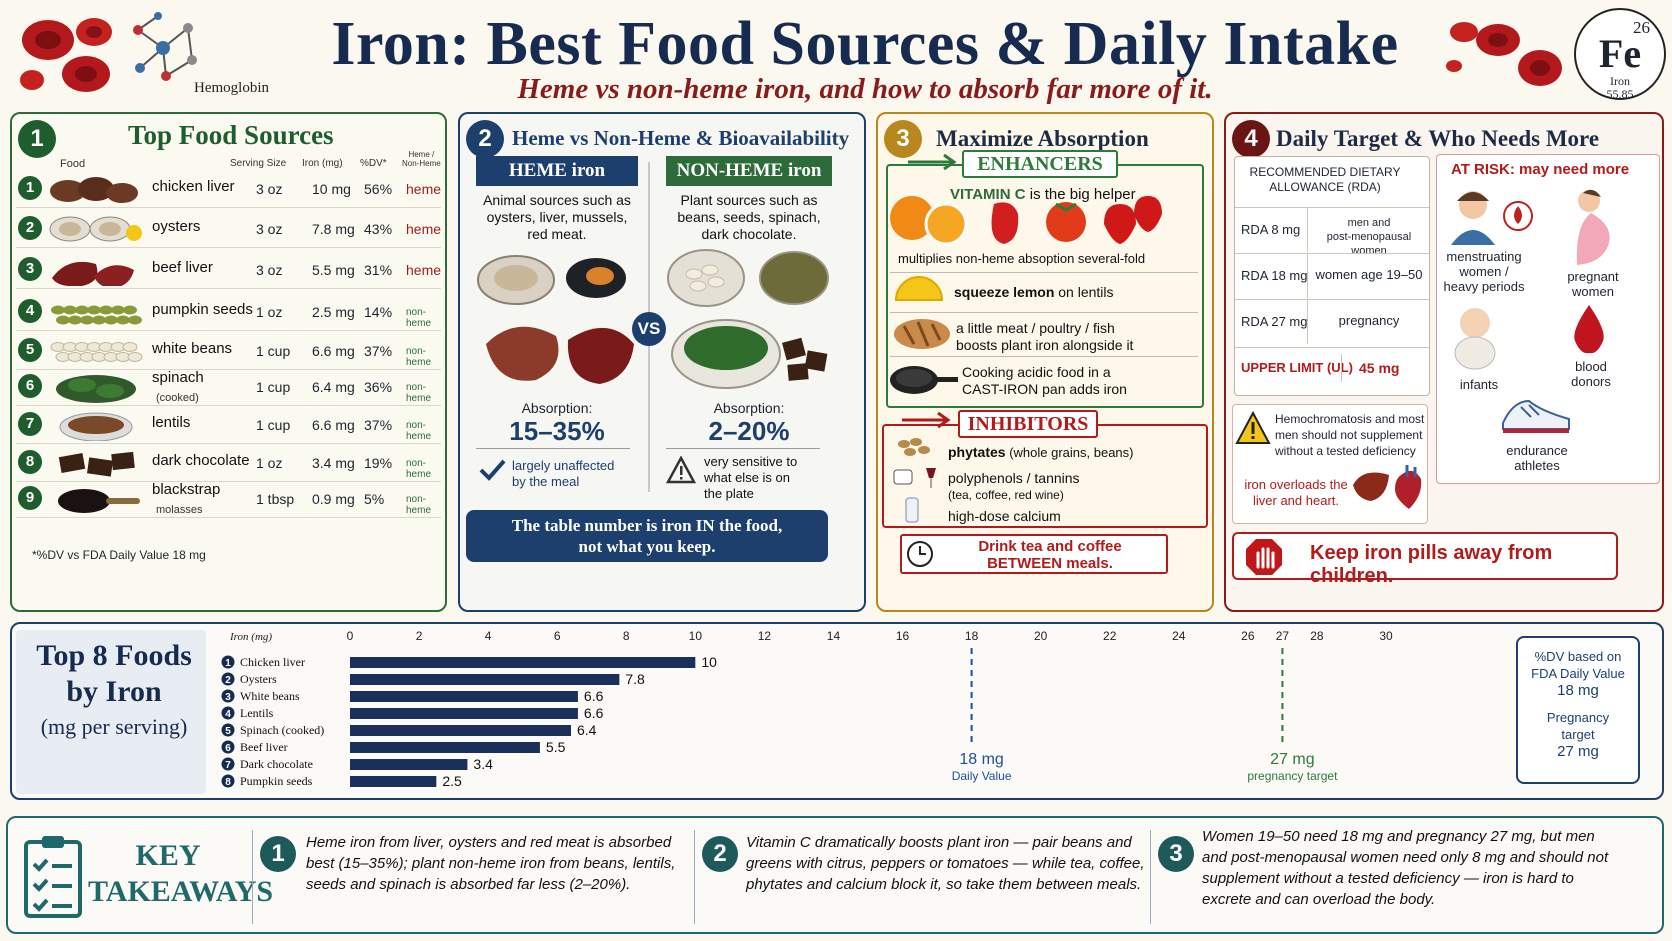  I want to click on col-food: Food, so click(73, 164).